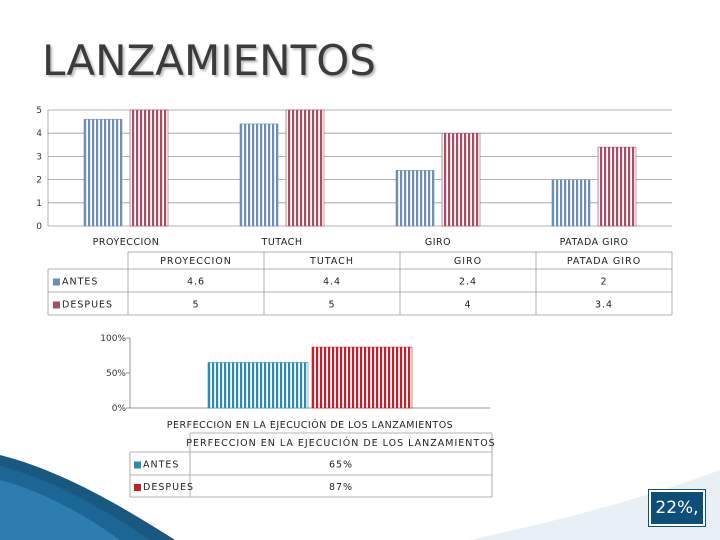  I want to click on y-tick-label: 5, so click(39, 111).